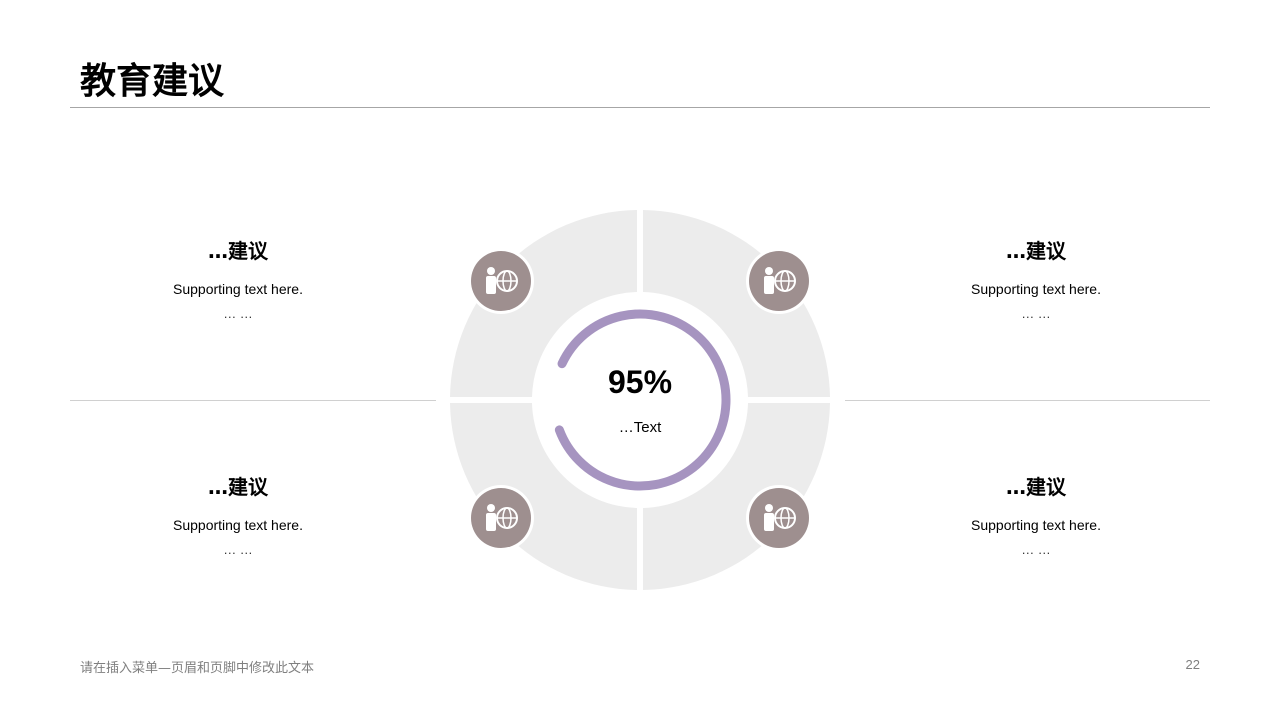  I want to click on left-divider, so click(253, 400).